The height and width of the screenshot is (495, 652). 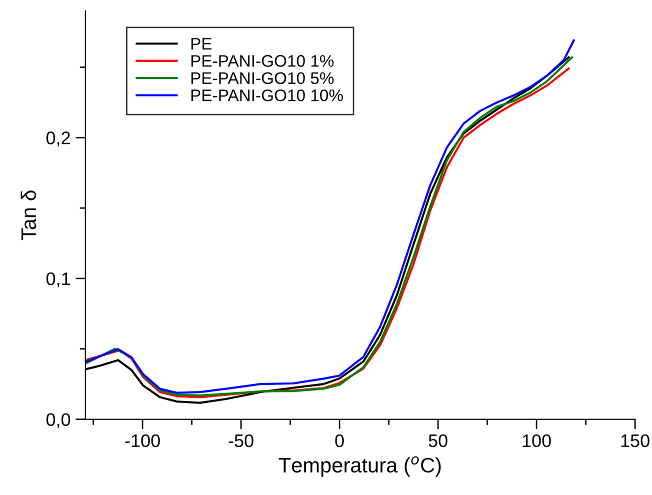 I want to click on x-tick-label: 100, so click(x=536, y=441).